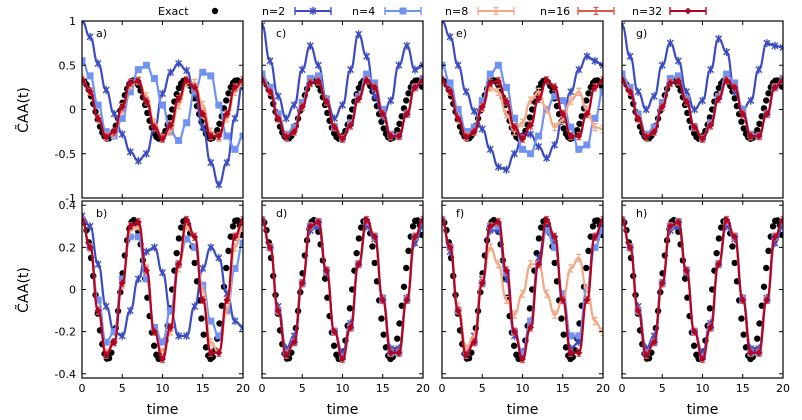 This screenshot has height=420, width=802. What do you see at coordinates (68, 65) in the screenshot?
I see `y-tick-label: 0.5` at bounding box center [68, 65].